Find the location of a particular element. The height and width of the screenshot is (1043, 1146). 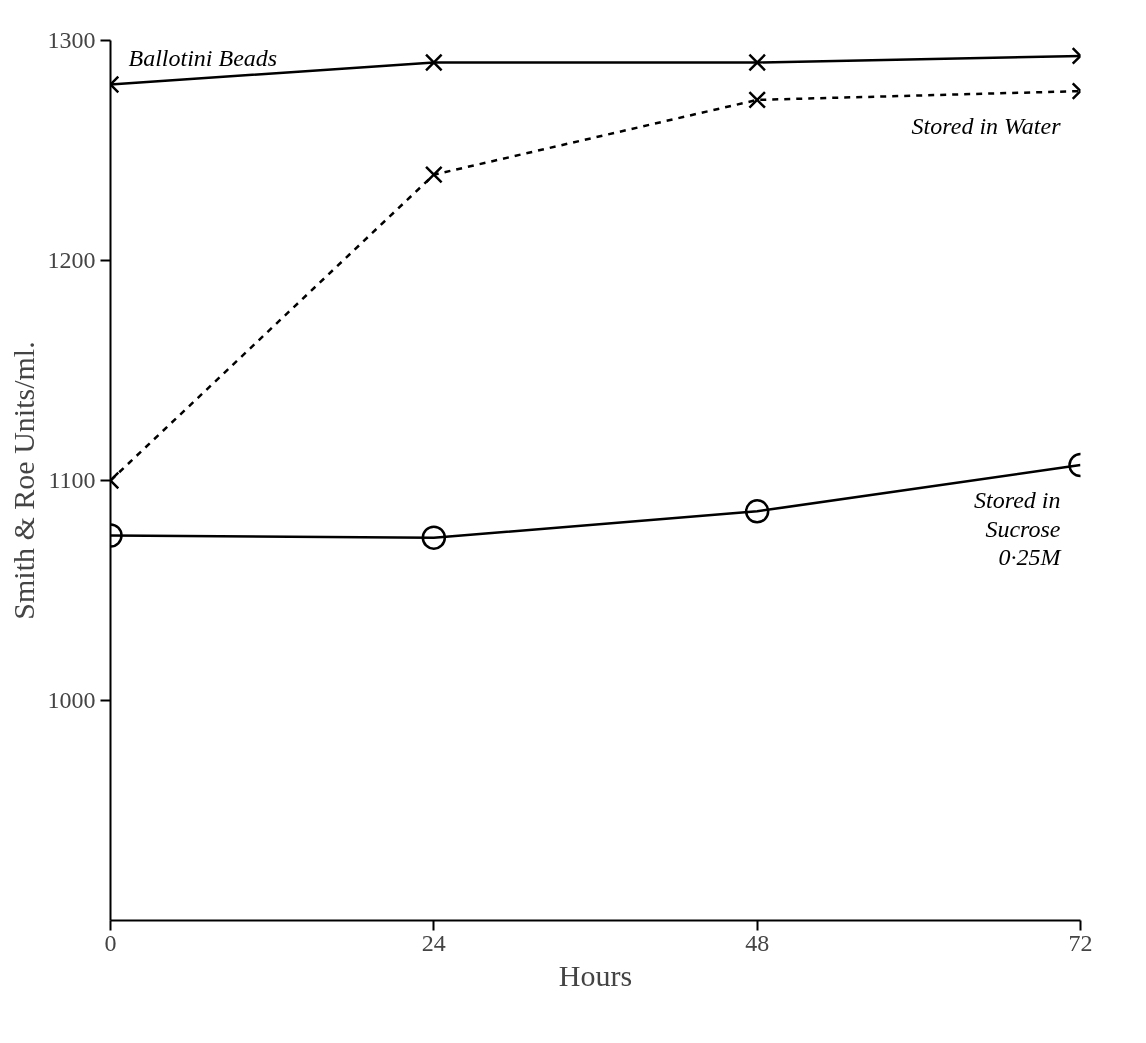

y-tick-label: 1100 is located at coordinates (72, 480).